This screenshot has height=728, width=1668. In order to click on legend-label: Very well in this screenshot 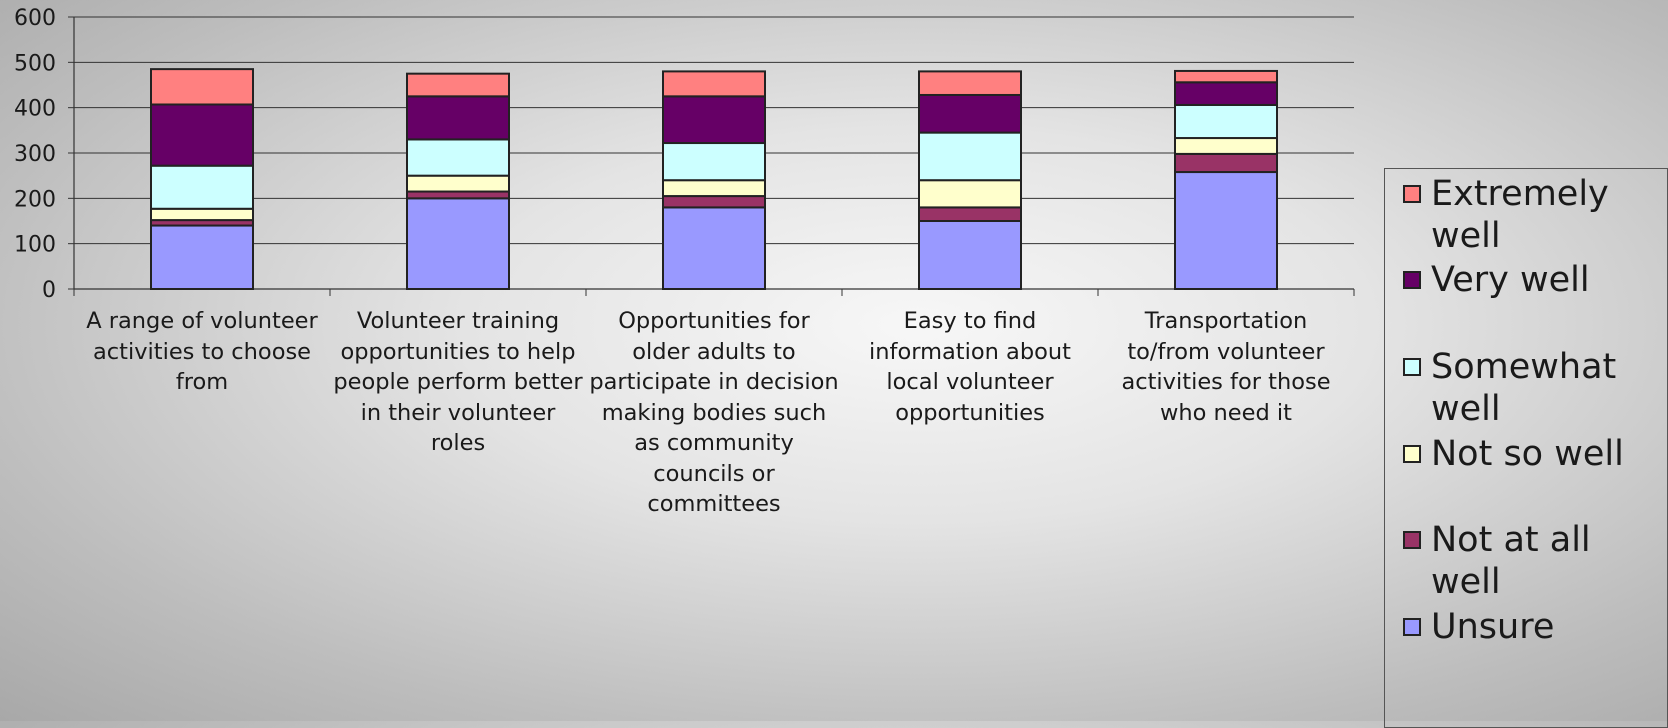, I will do `click(1510, 280)`.